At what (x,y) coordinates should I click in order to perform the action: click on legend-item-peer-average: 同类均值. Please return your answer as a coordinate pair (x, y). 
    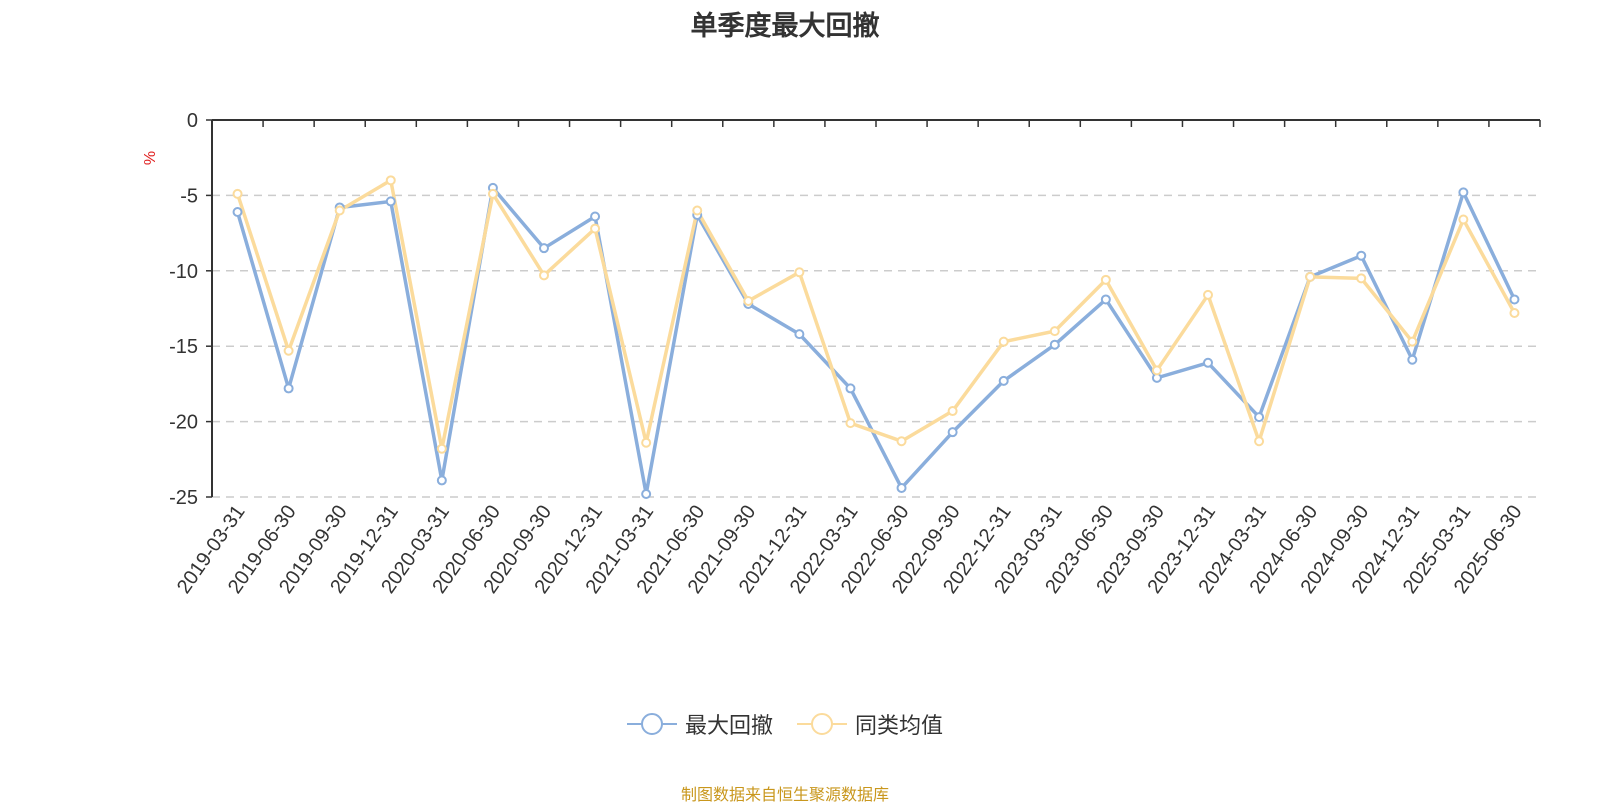
    Looking at the image, I should click on (870, 724).